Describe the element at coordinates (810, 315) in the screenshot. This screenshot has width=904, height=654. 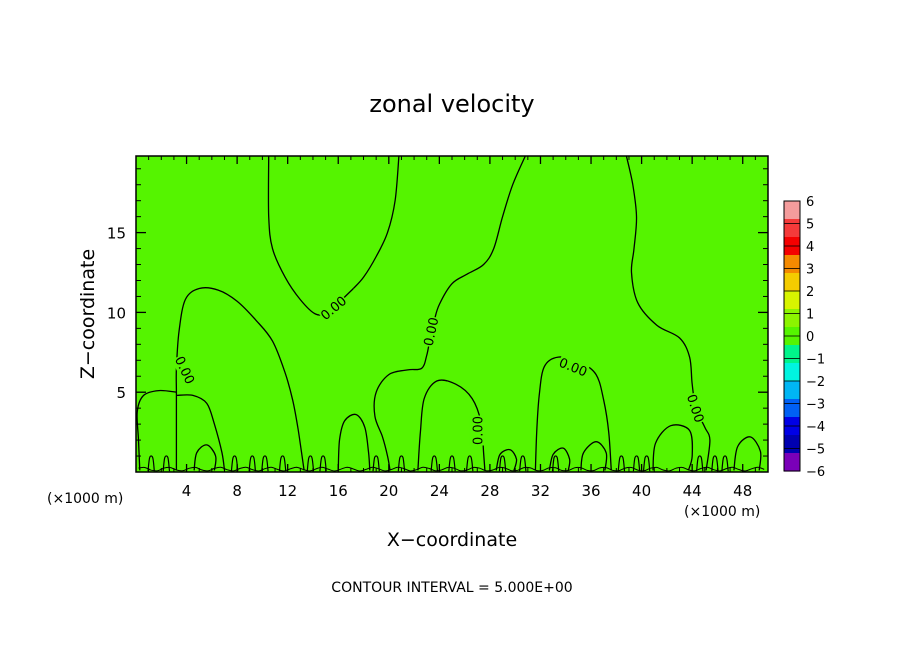
I see `colorbar-tick-label: 1` at that location.